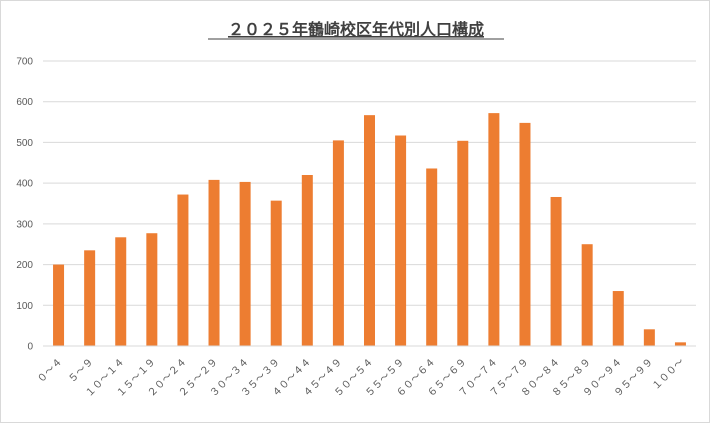  Describe the element at coordinates (24, 205) in the screenshot. I see `y-axis-ticks: 0 100 200 300 400 500 600 700` at that location.